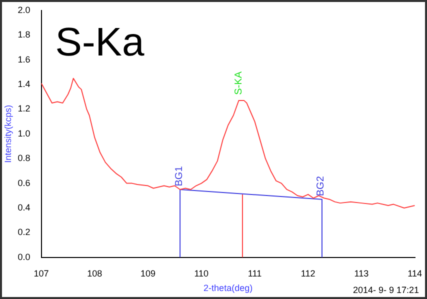 This screenshot has height=299, width=427. I want to click on y-tick-label: 1.0, so click(24, 133).